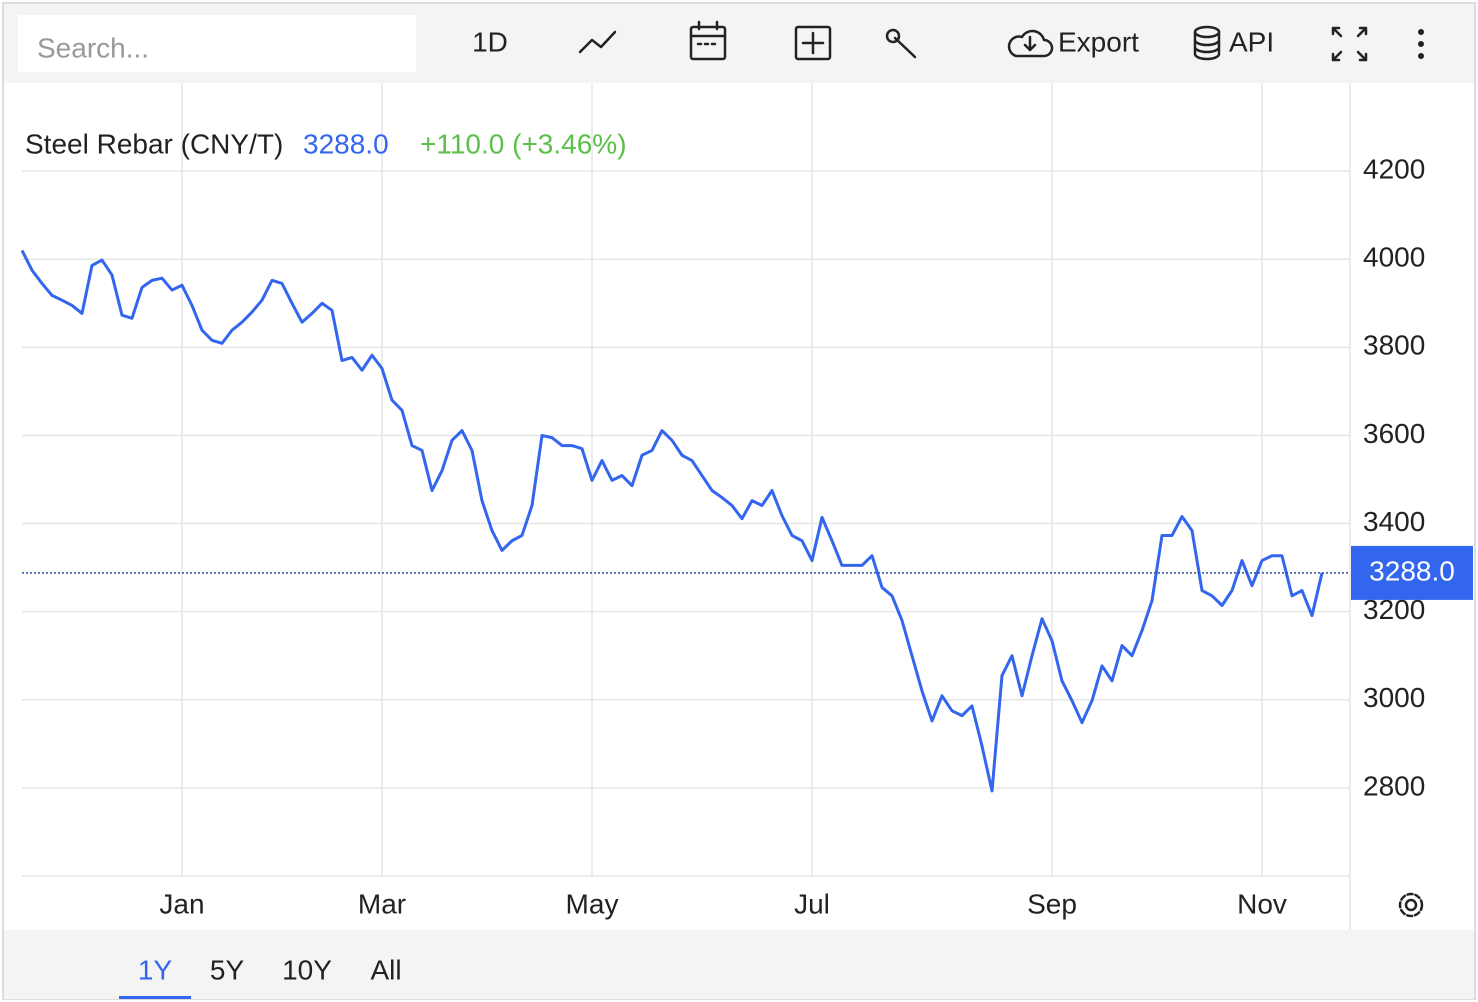 This screenshot has height=1002, width=1478. I want to click on interval-button: 1D, so click(490, 41).